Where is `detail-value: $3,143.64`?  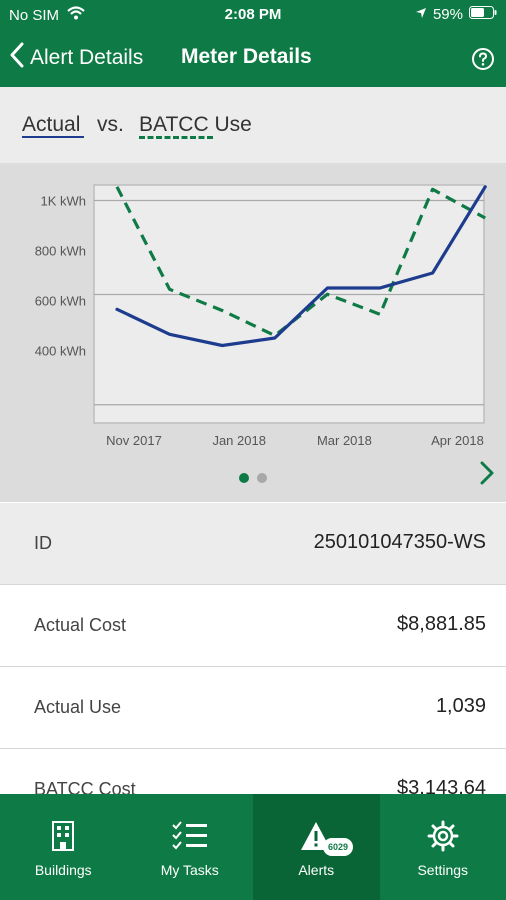
detail-value: $3,143.64 is located at coordinates (441, 788).